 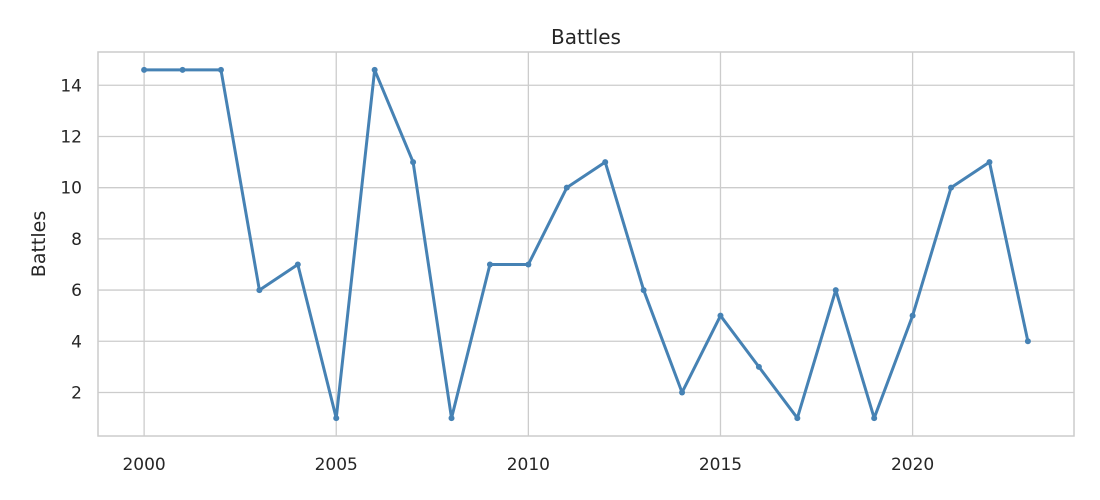 I want to click on y-tick-label: 8, so click(x=76, y=240).